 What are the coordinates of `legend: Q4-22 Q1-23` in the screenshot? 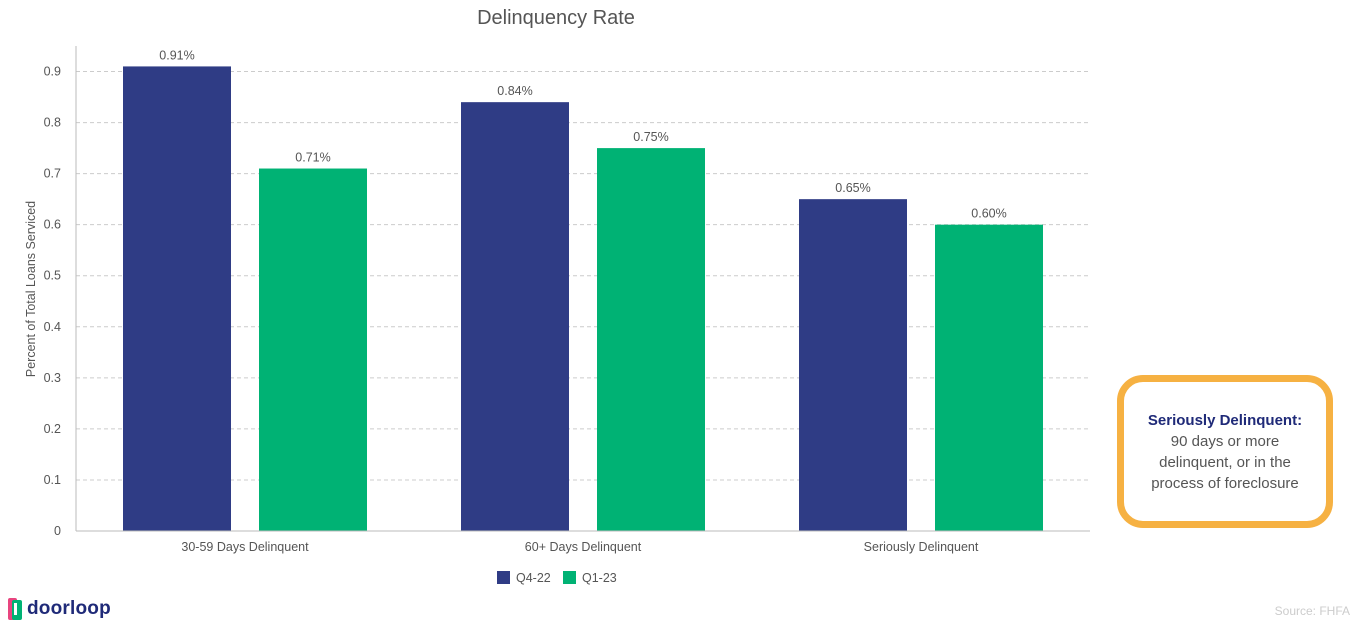 It's located at (557, 578).